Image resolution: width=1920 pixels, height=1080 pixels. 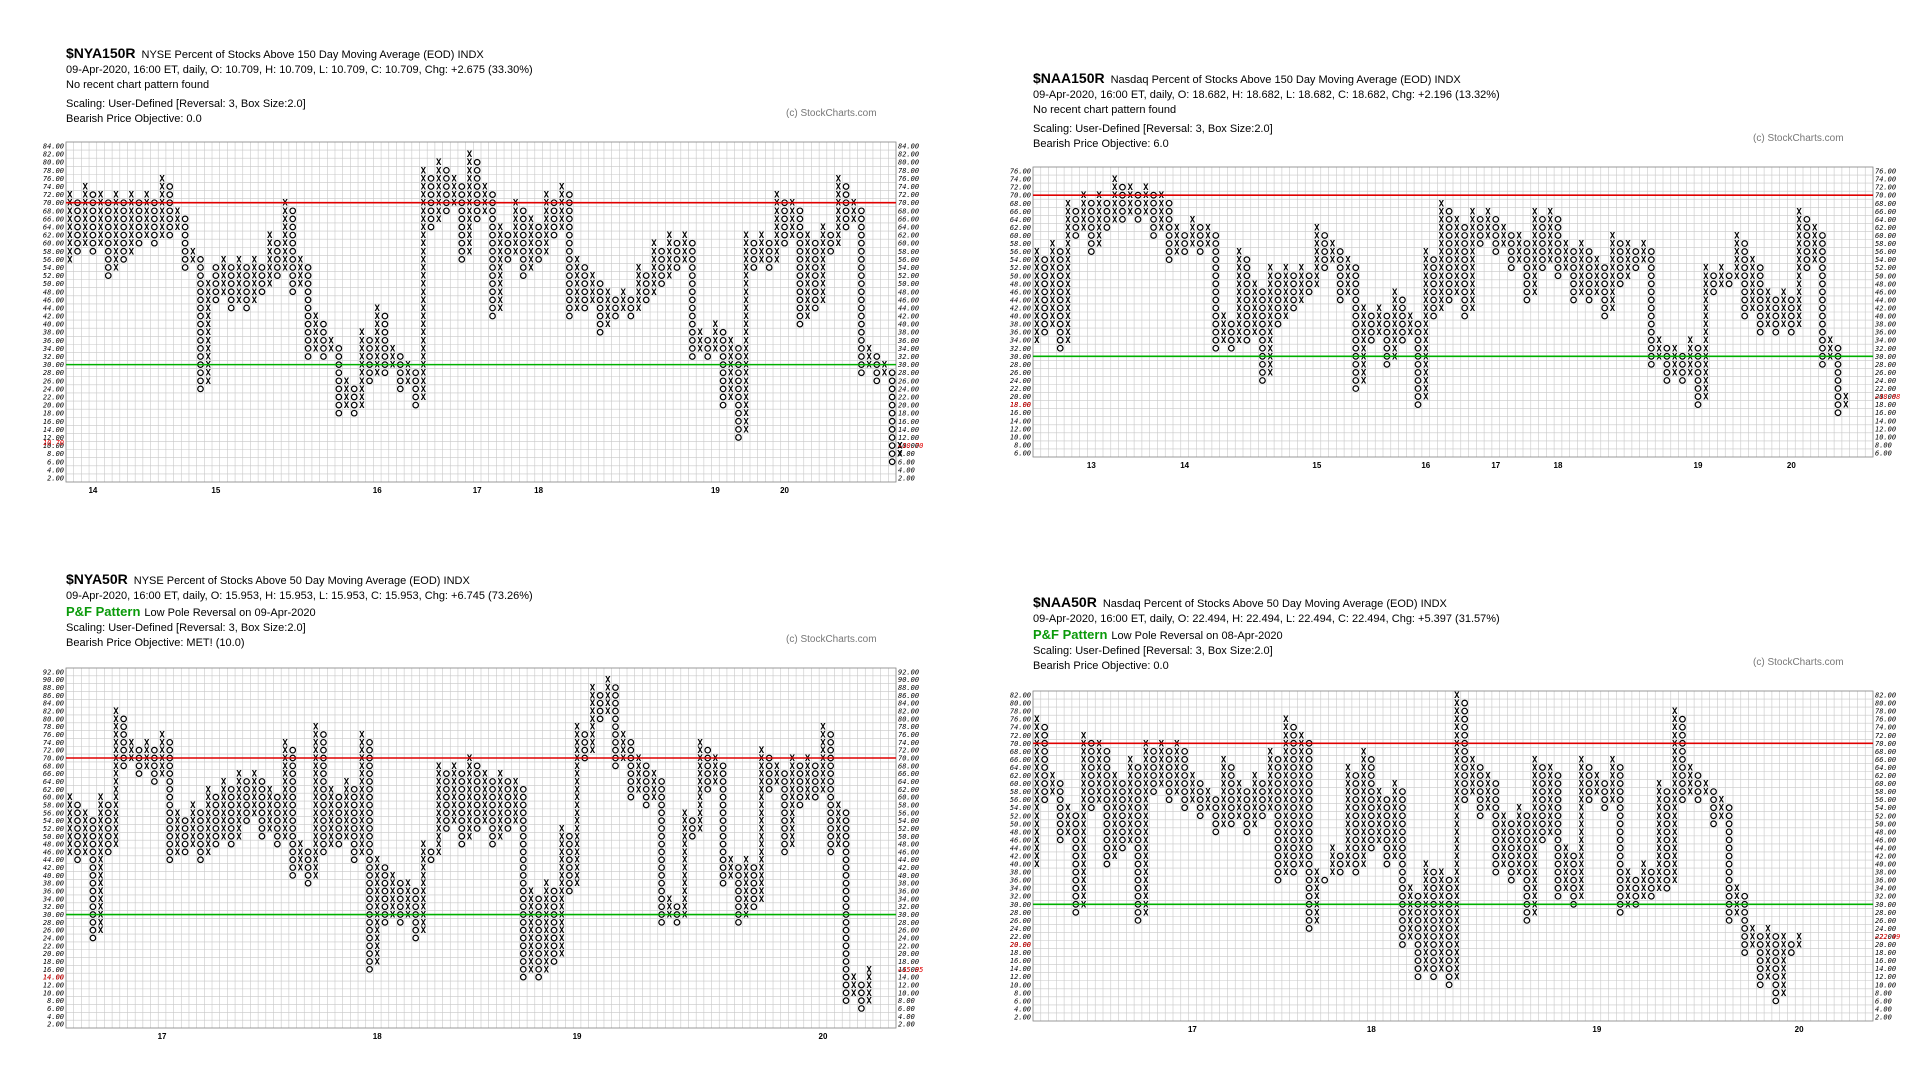 What do you see at coordinates (1022, 453) in the screenshot?
I see `y-tick-label-left: 6.00` at bounding box center [1022, 453].